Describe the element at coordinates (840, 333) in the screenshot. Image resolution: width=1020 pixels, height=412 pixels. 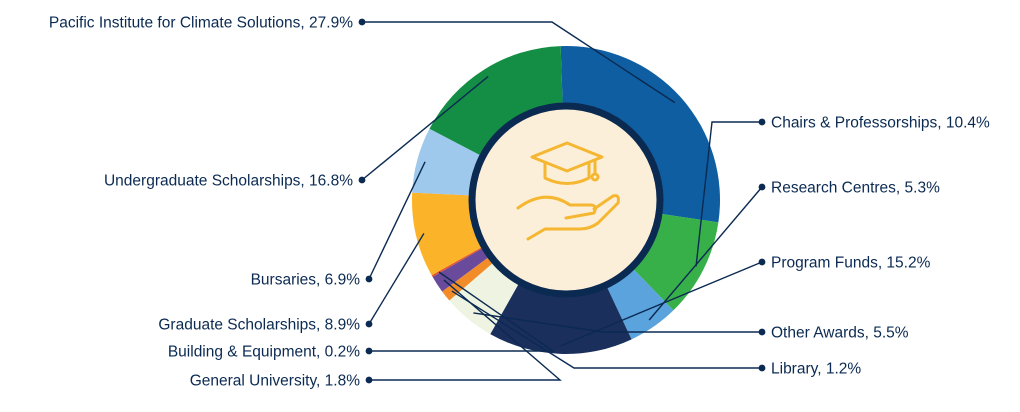
I see `slice-label-4: Other Awards, 5.5%` at that location.